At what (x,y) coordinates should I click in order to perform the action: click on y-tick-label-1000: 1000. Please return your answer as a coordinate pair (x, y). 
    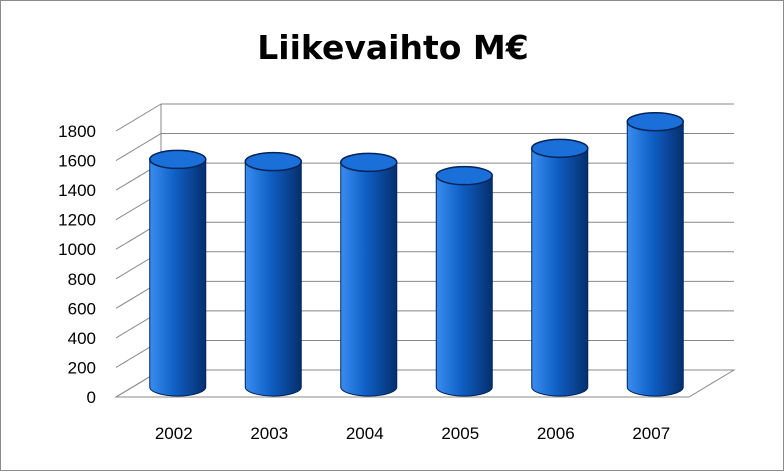
    Looking at the image, I should click on (77, 249).